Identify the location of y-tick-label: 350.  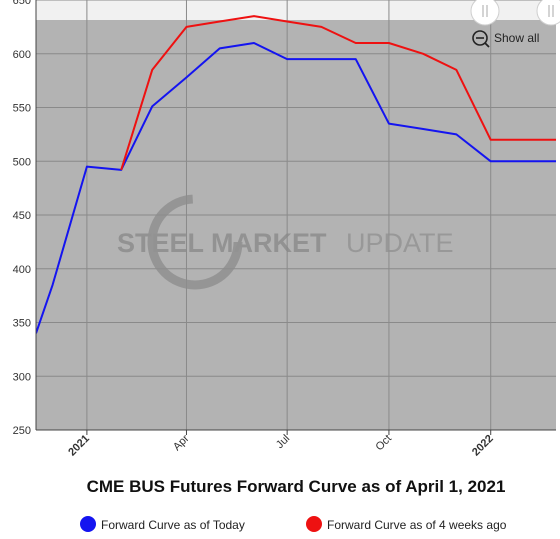
(22, 324).